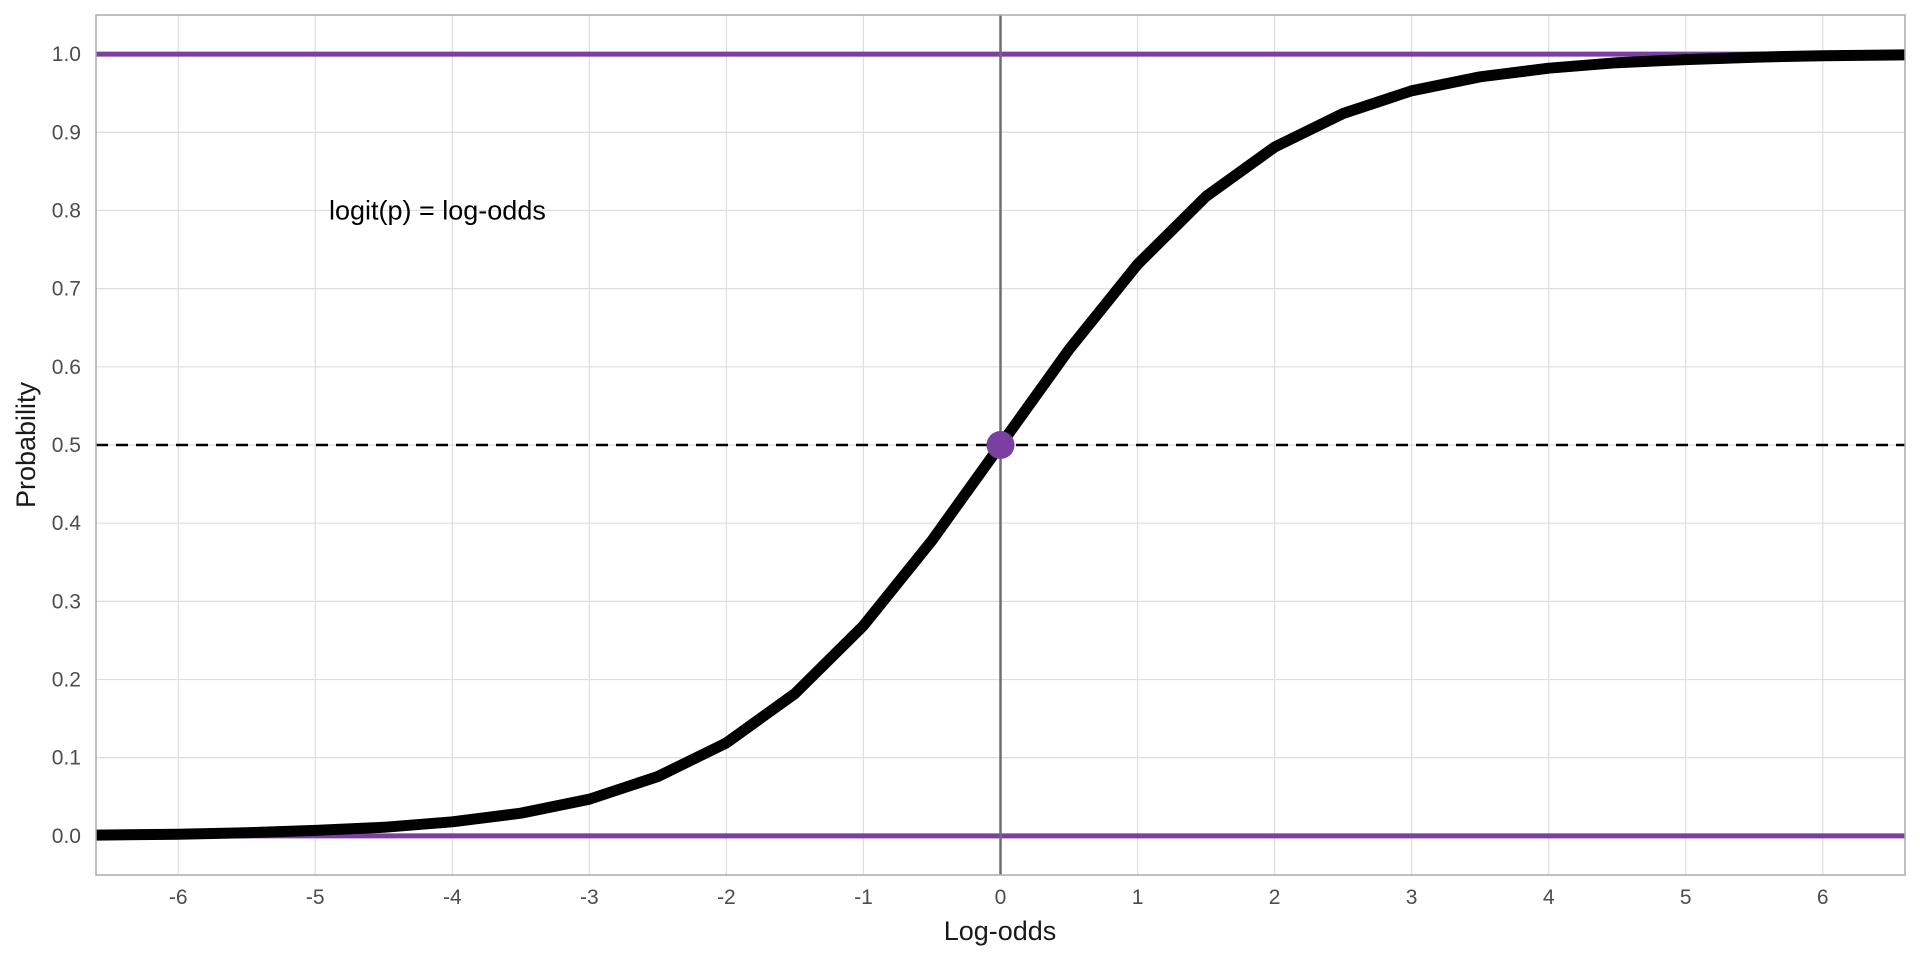 The width and height of the screenshot is (1920, 960). Describe the element at coordinates (437, 210) in the screenshot. I see `annotation-label: logit(p) = log-odds` at that location.